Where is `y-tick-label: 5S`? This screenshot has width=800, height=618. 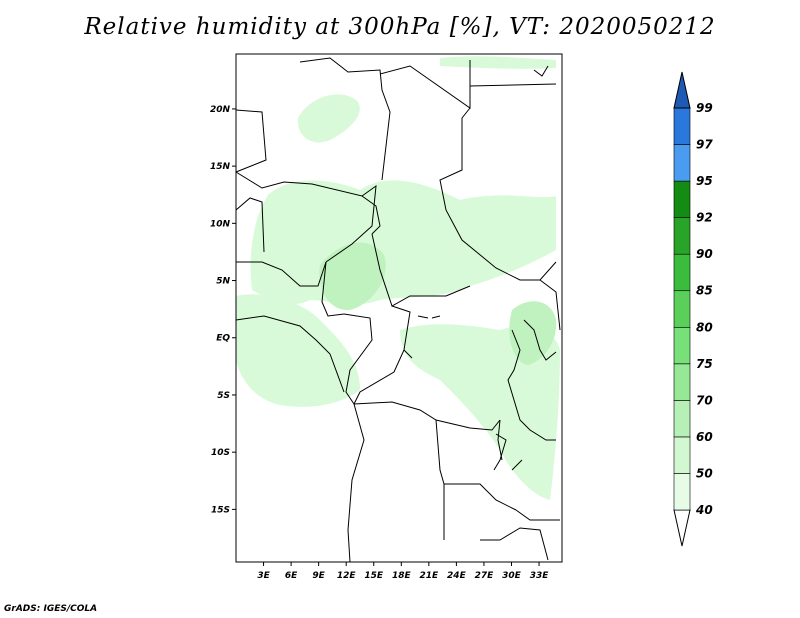
y-tick-label: 5S is located at coordinates (223, 396).